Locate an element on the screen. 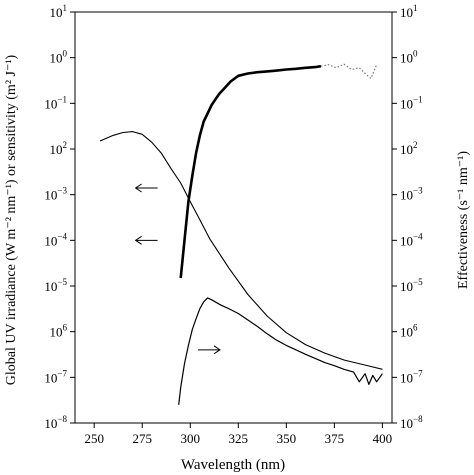 Image resolution: width=474 pixels, height=475 pixels. left-y-tick-label: 10⁻⁷ is located at coordinates (55, 376).